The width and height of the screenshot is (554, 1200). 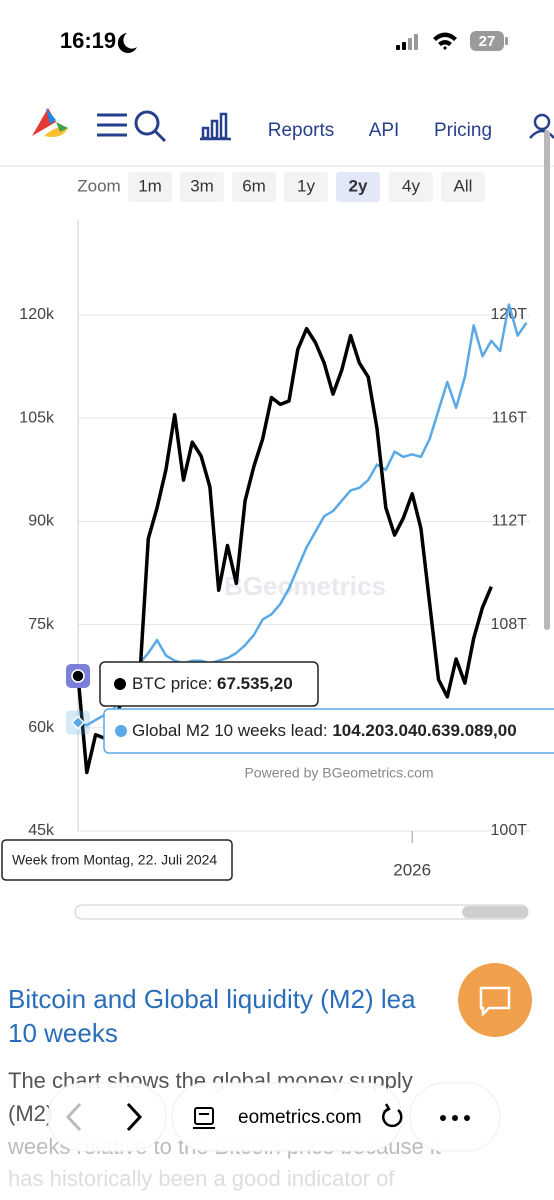 I want to click on article-title-line: Bitcoin and Global liquidity (M2) lea, so click(x=212, y=999).